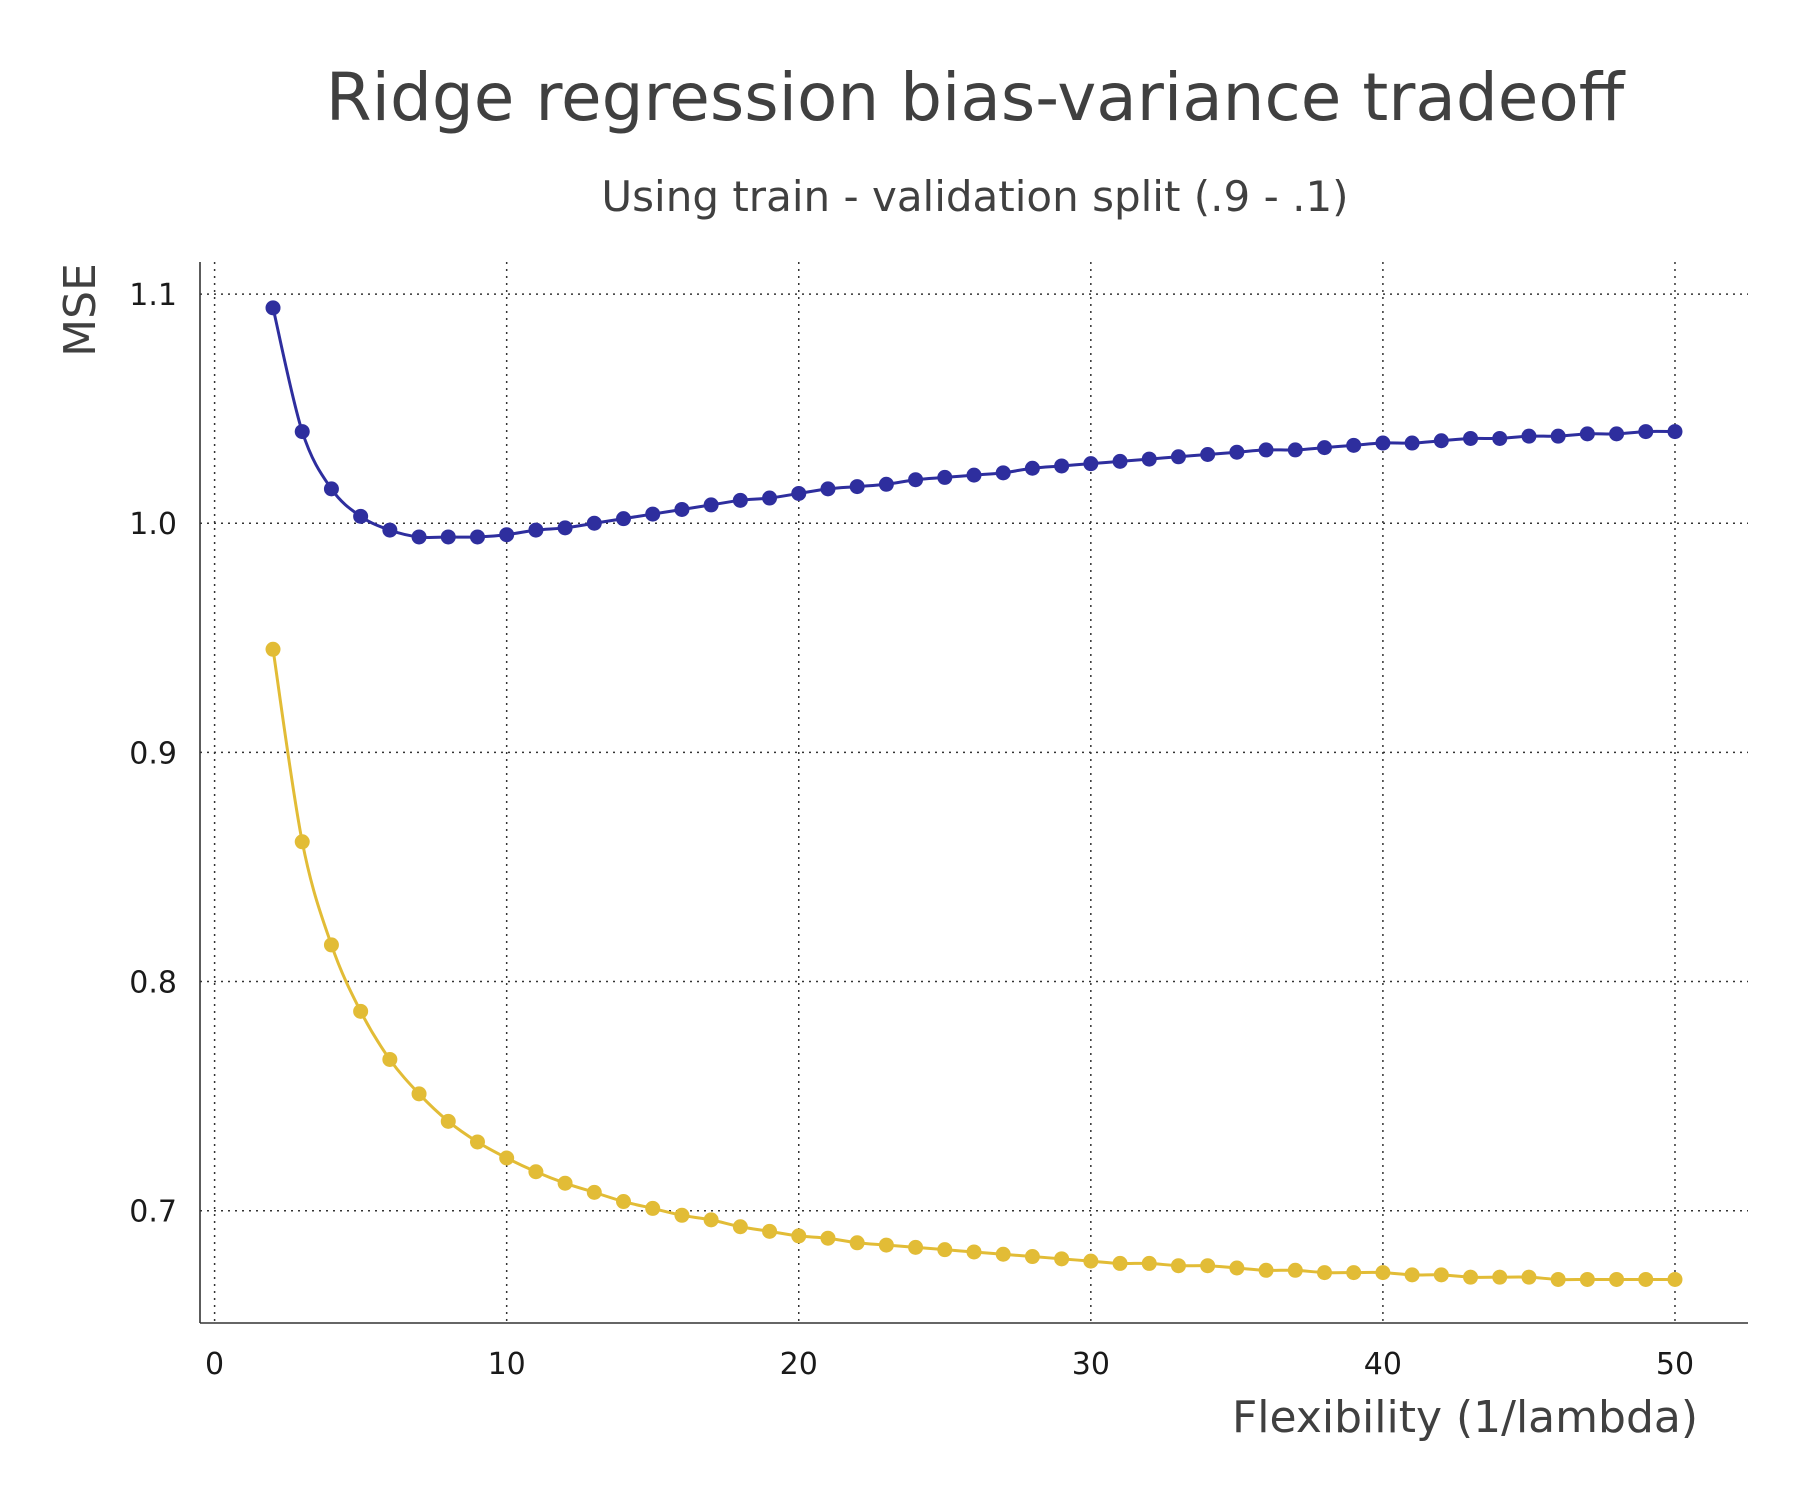 The image size is (1800, 1500). Describe the element at coordinates (80, 310) in the screenshot. I see `y-axis-label: MSE` at that location.